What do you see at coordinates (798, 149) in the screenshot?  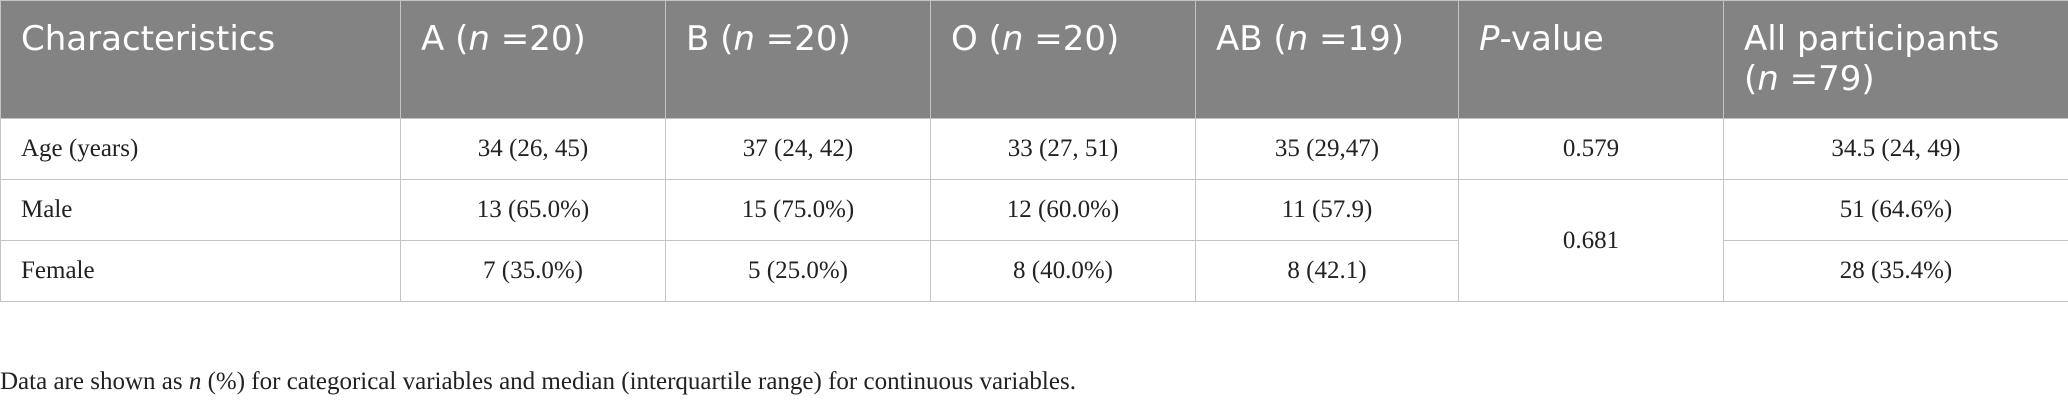 I see `cell-age-b: 37 (24, 42)` at bounding box center [798, 149].